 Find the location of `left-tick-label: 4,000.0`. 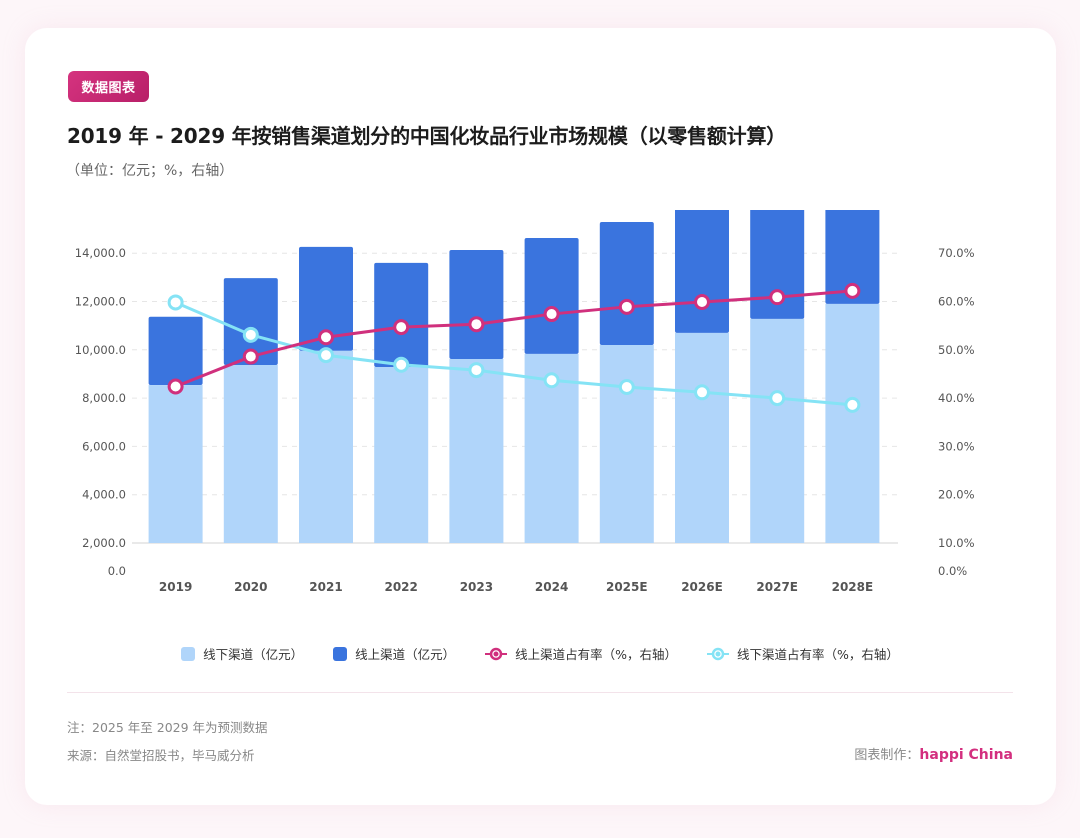

left-tick-label: 4,000.0 is located at coordinates (104, 495).